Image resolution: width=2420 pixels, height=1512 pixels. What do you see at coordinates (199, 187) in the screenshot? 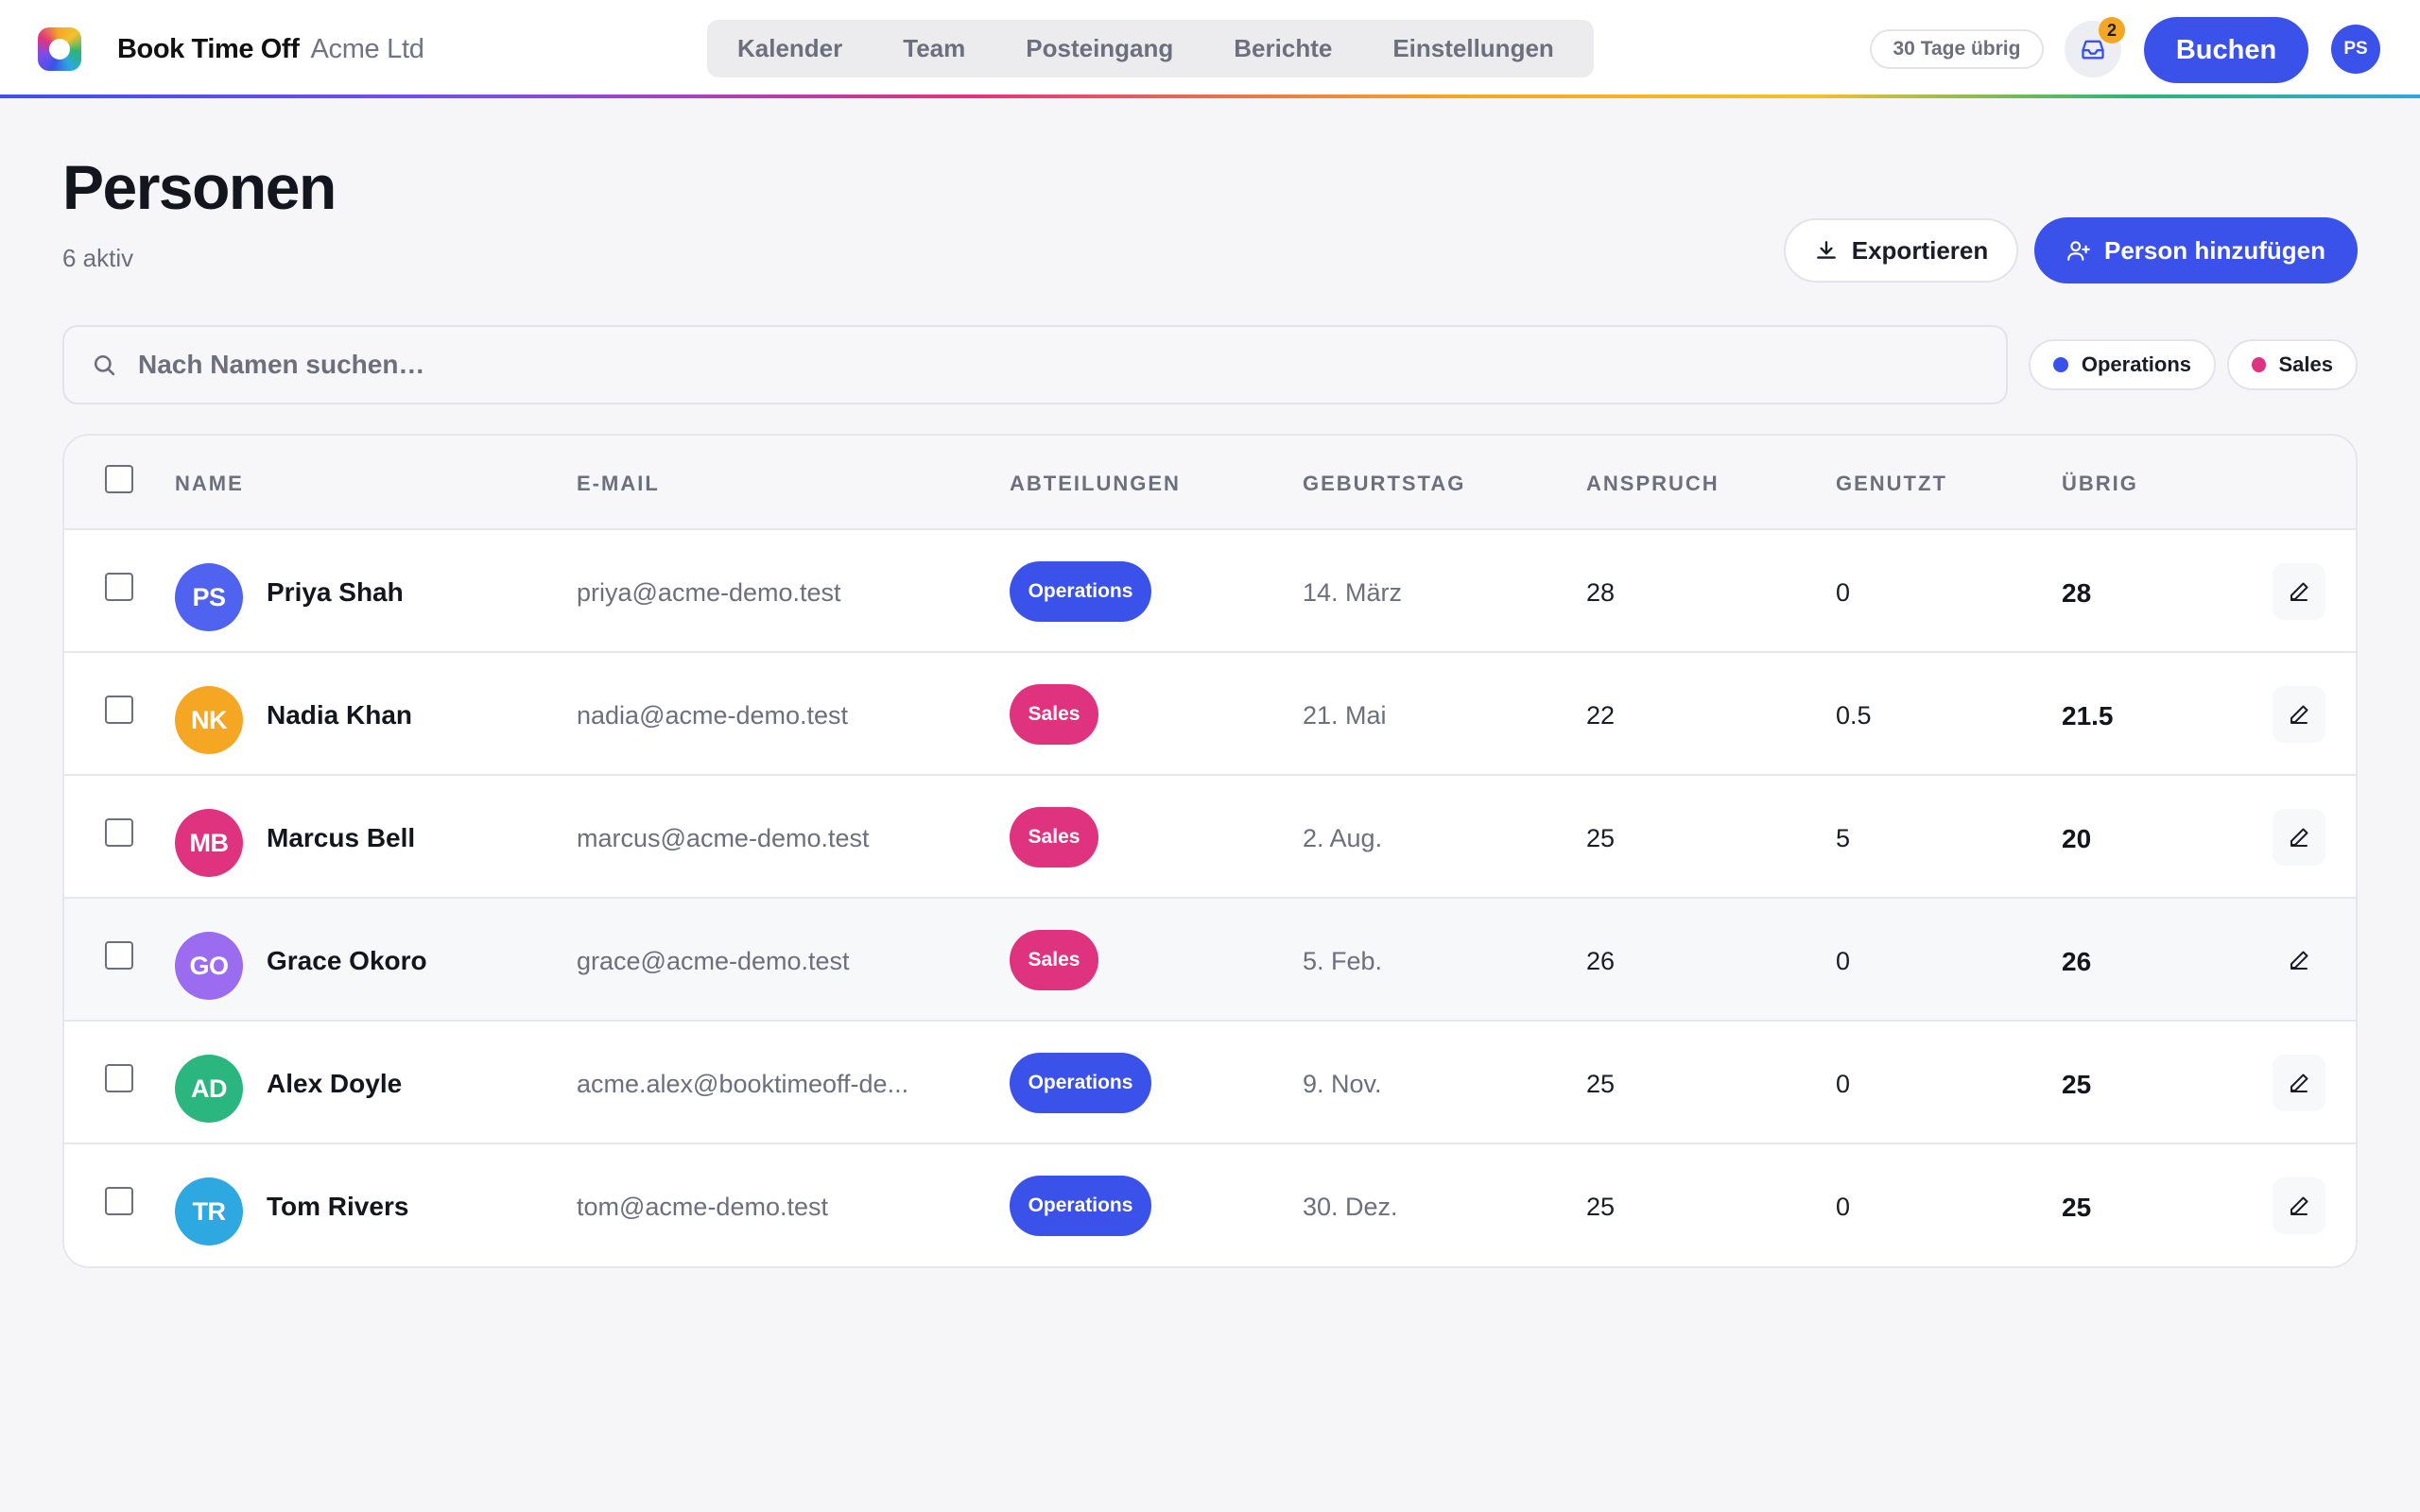
I see `page-title: Personen` at bounding box center [199, 187].